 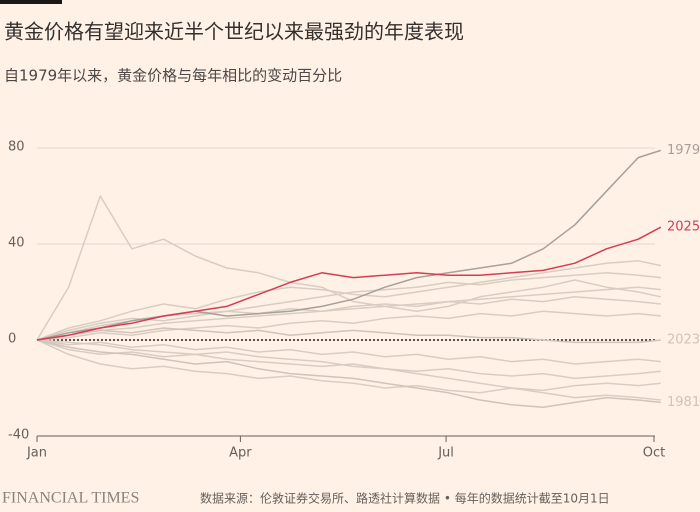 What do you see at coordinates (445, 453) in the screenshot?
I see `x-tick-label: Jul` at bounding box center [445, 453].